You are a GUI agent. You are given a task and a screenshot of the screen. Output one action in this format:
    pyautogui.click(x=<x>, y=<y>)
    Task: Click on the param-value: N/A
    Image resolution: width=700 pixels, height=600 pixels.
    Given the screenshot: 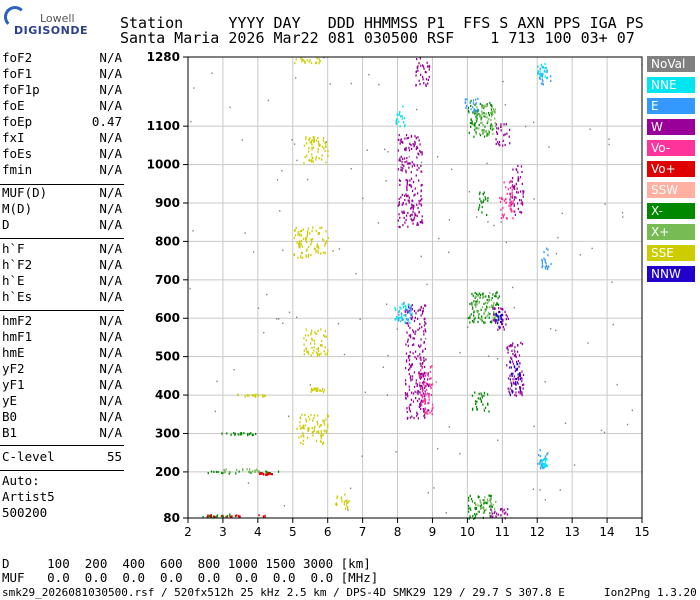 What is the action you would take?
    pyautogui.click(x=110, y=336)
    